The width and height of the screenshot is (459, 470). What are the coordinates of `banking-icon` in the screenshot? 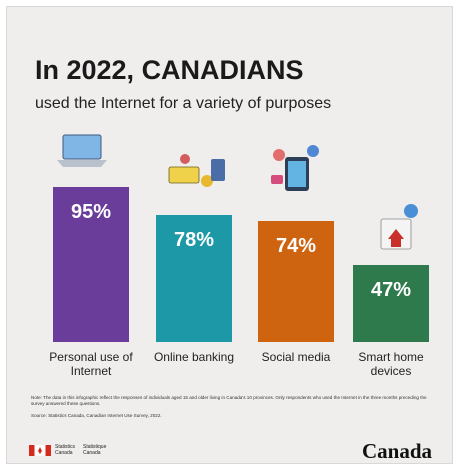 It's located at (196, 170).